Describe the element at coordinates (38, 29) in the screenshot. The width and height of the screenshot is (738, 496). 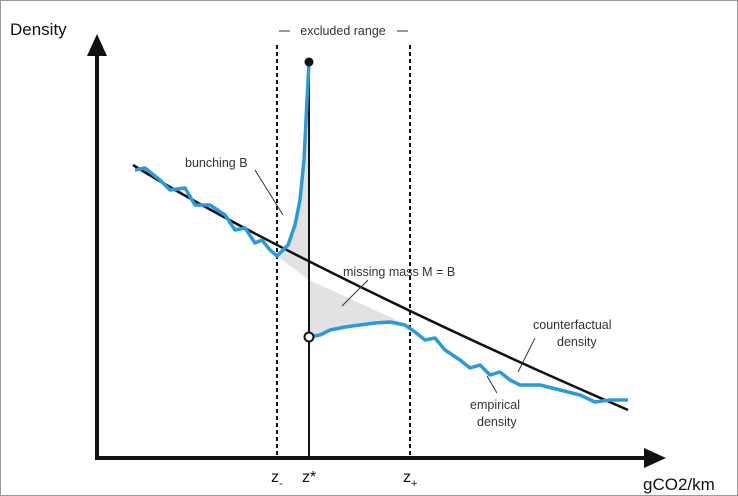
I see `y-label: Density` at that location.